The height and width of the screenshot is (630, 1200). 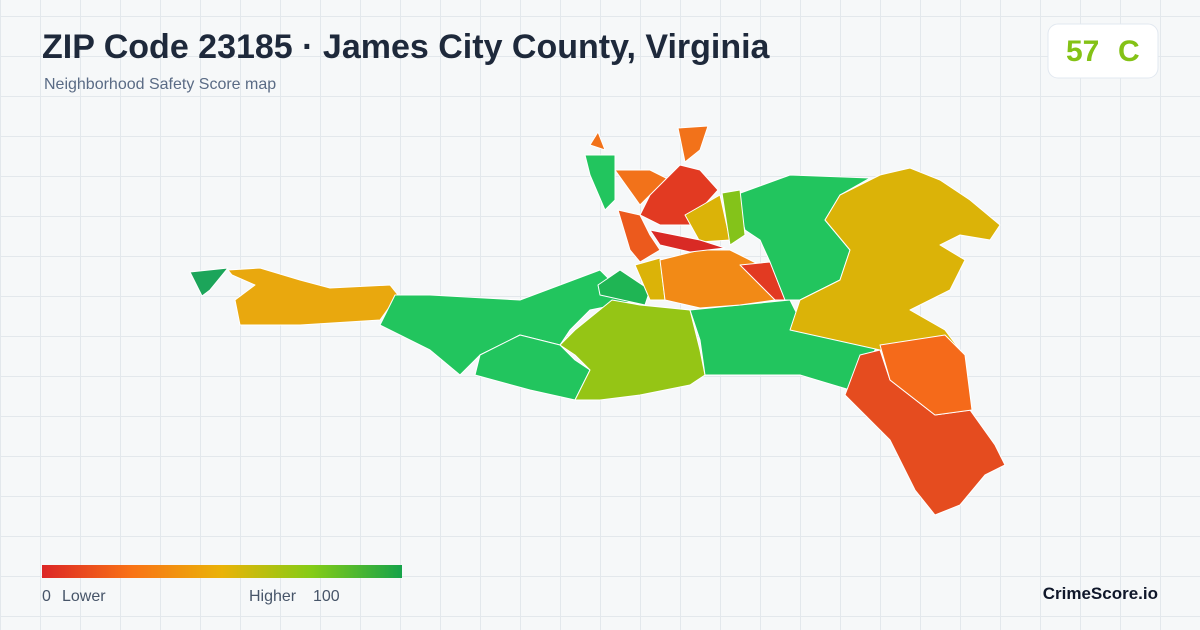 I want to click on legend-gradient, so click(x=222, y=571).